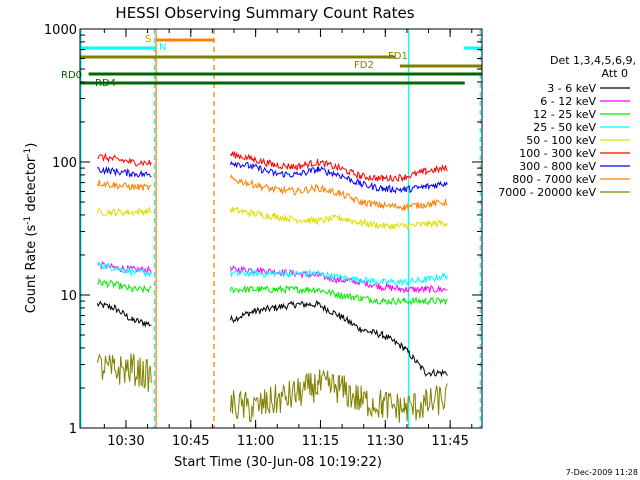 The height and width of the screenshot is (480, 640). What do you see at coordinates (547, 192) in the screenshot?
I see `legend-label-7000-20000-kev: 7000 - 20000 keV` at bounding box center [547, 192].